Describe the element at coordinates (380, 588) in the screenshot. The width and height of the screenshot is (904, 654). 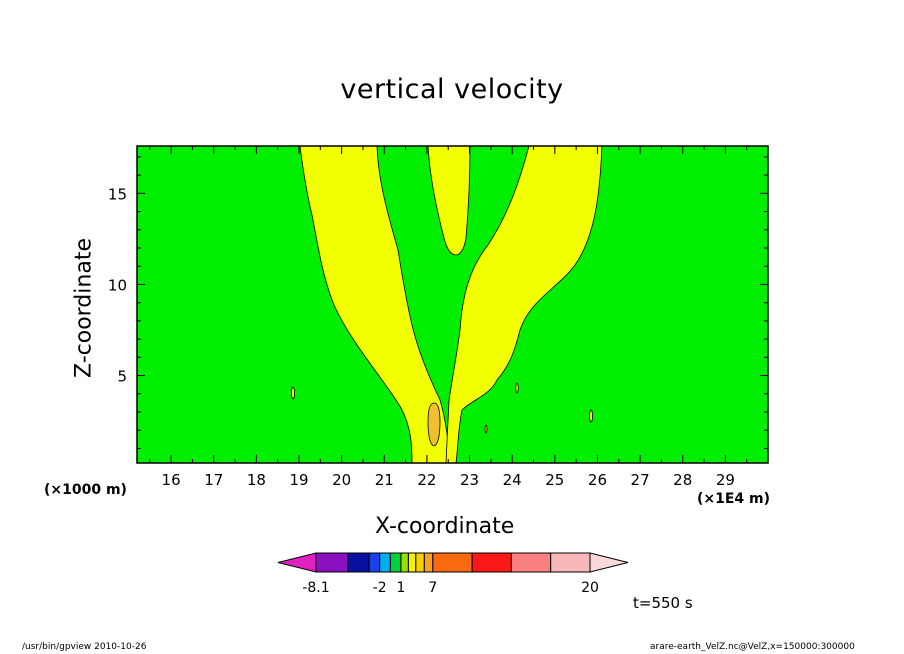
I see `colorbar-tick-label: -2` at that location.